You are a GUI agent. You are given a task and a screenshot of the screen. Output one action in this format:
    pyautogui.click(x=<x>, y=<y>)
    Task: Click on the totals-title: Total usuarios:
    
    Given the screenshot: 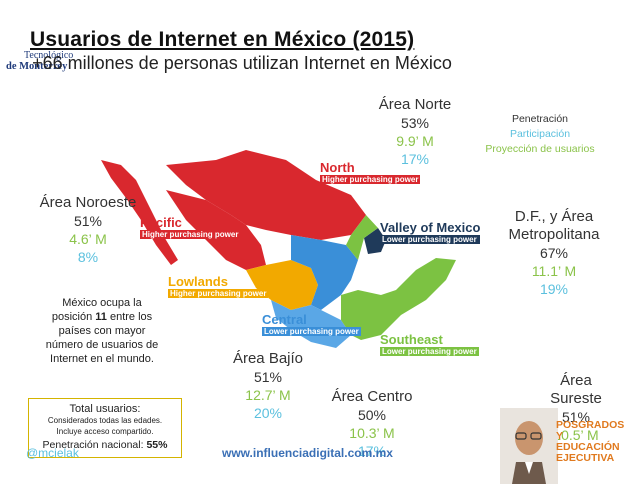 What is the action you would take?
    pyautogui.click(x=105, y=409)
    